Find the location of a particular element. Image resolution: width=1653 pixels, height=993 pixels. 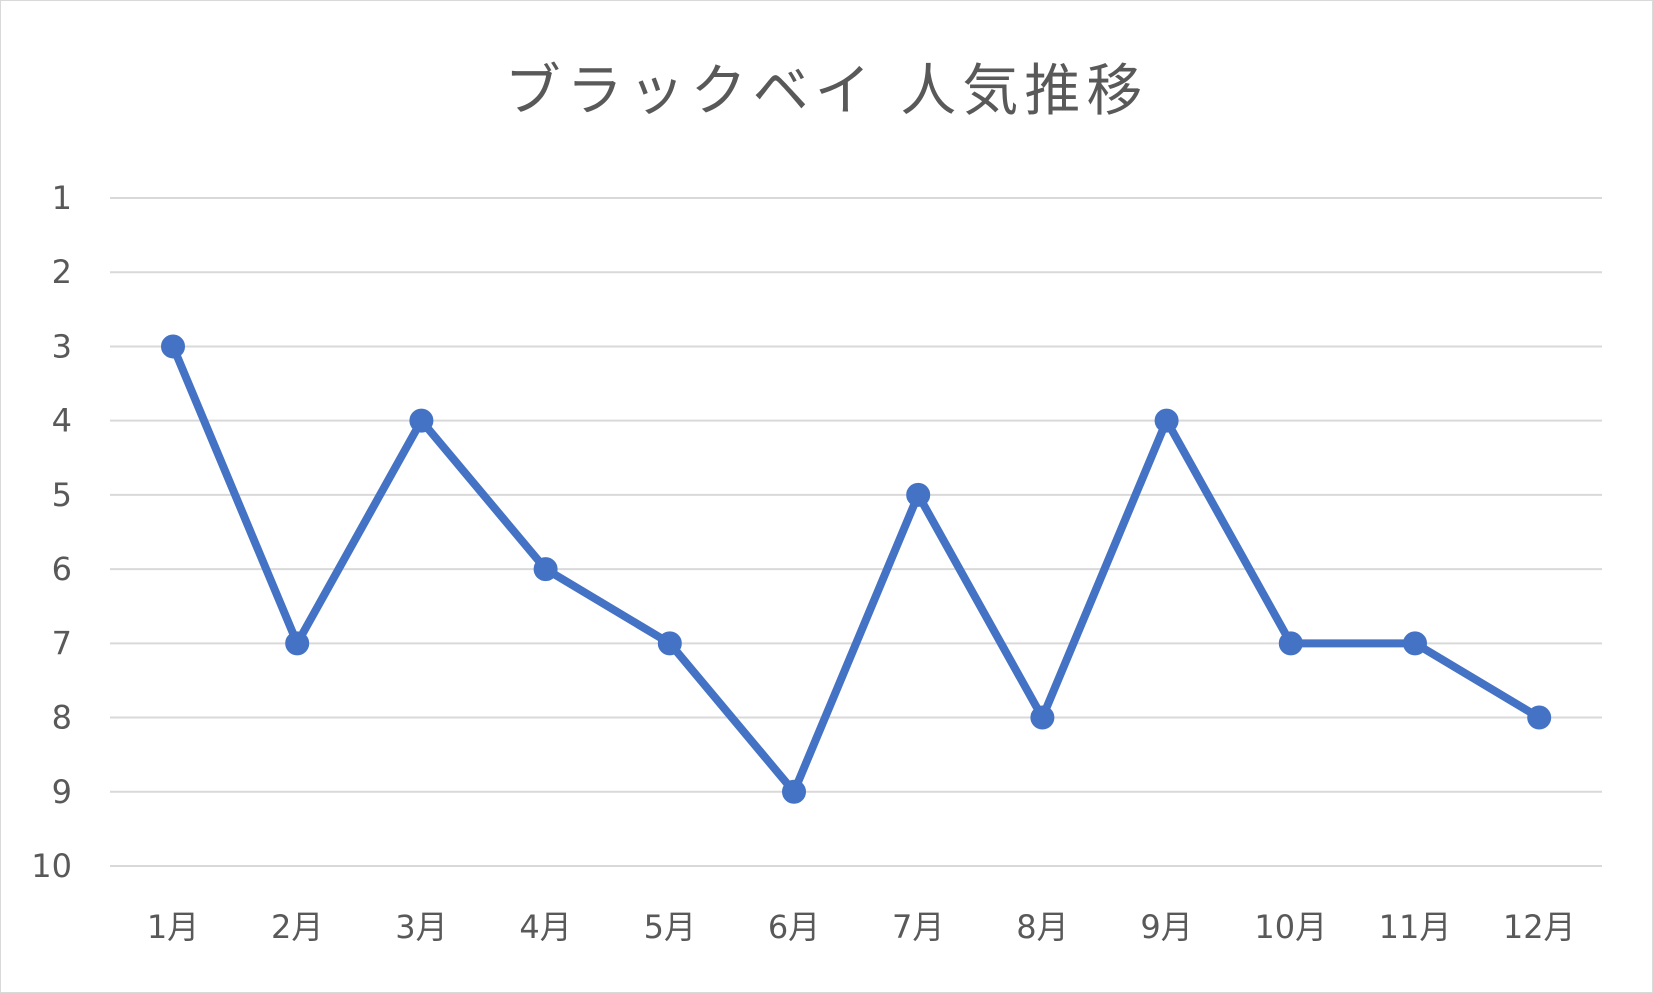

x-tick-label: 7月 is located at coordinates (918, 927).